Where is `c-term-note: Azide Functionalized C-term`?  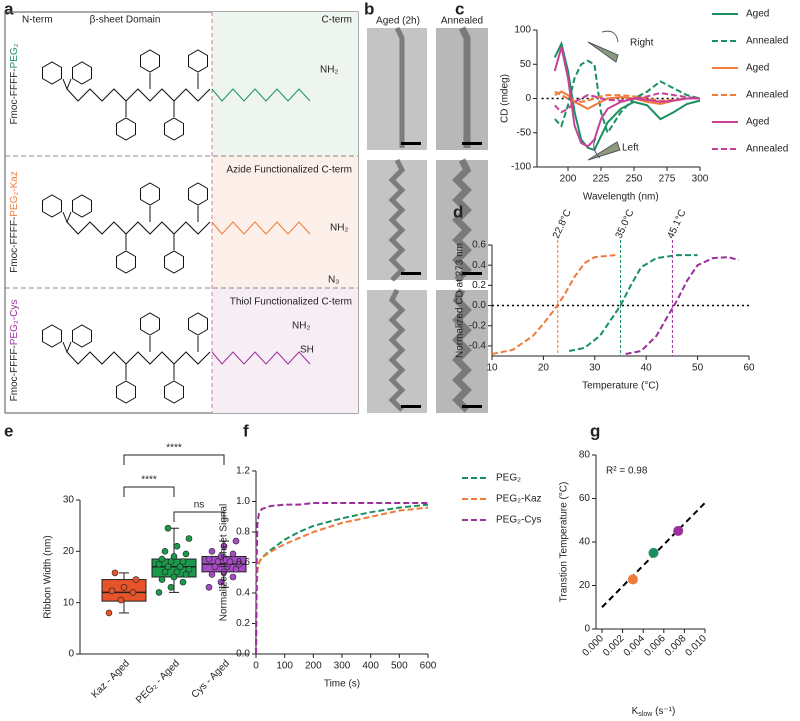 c-term-note: Azide Functionalized C-term is located at coordinates (289, 170).